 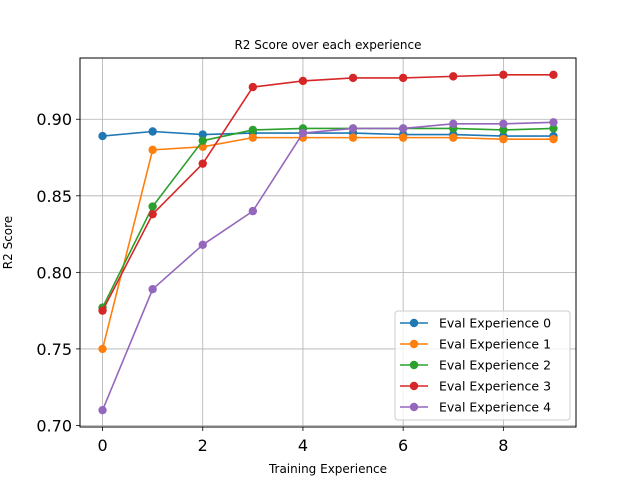 What do you see at coordinates (54, 272) in the screenshot?
I see `y-tick-label: 0.80` at bounding box center [54, 272].